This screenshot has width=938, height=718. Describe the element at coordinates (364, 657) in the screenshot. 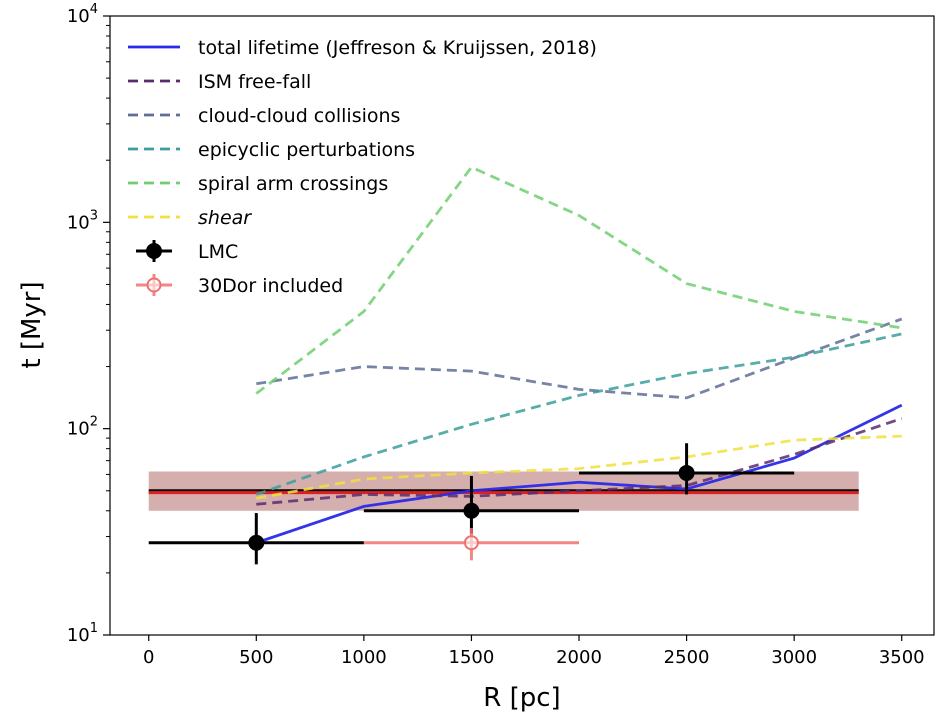

I see `x-tick-label: 1000` at that location.